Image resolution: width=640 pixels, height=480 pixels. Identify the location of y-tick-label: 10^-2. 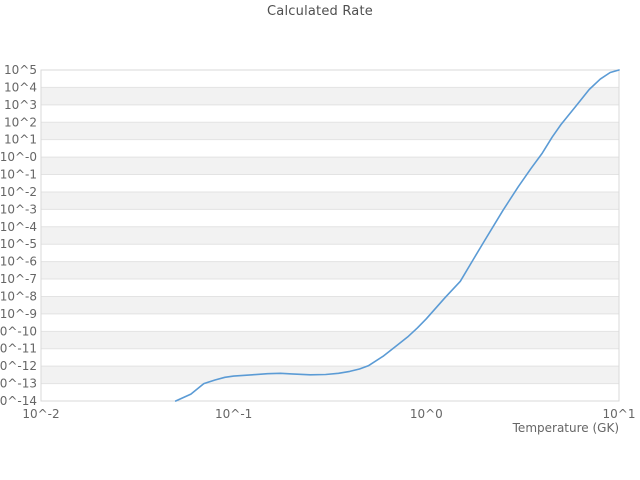
(18, 192).